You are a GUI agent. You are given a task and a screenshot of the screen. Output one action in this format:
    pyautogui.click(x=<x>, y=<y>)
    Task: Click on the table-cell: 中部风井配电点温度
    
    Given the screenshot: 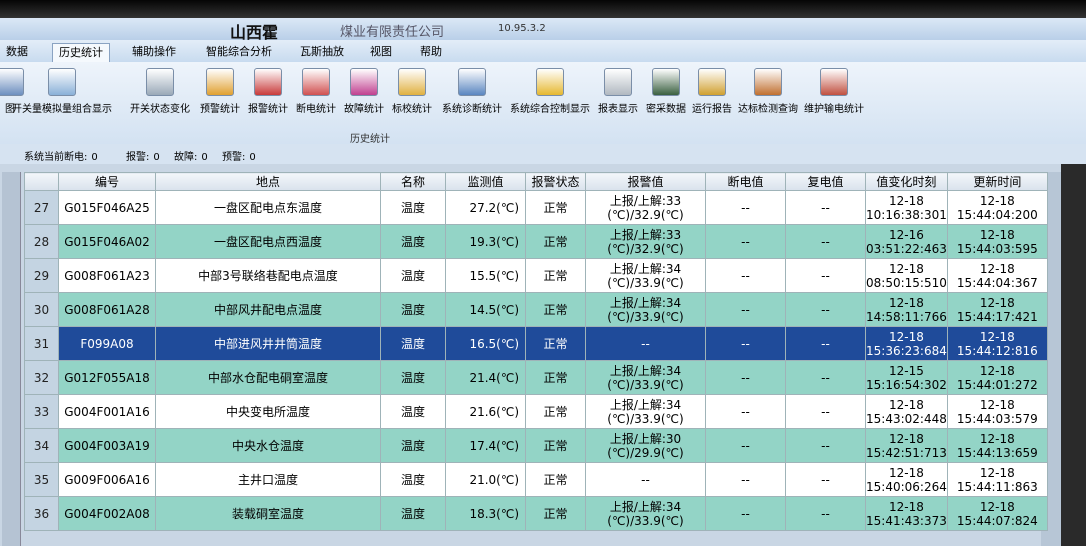 What is the action you would take?
    pyautogui.click(x=268, y=309)
    